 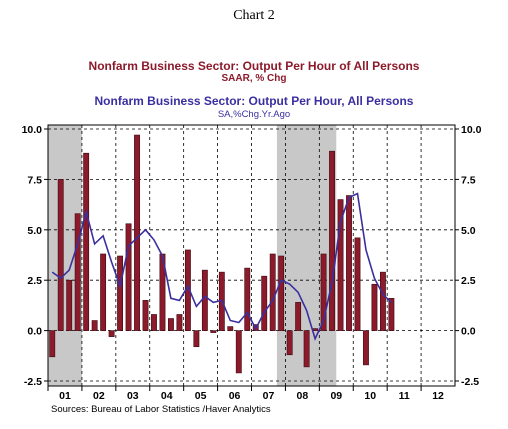 I want to click on chart-title: Chart 2, so click(x=254, y=15).